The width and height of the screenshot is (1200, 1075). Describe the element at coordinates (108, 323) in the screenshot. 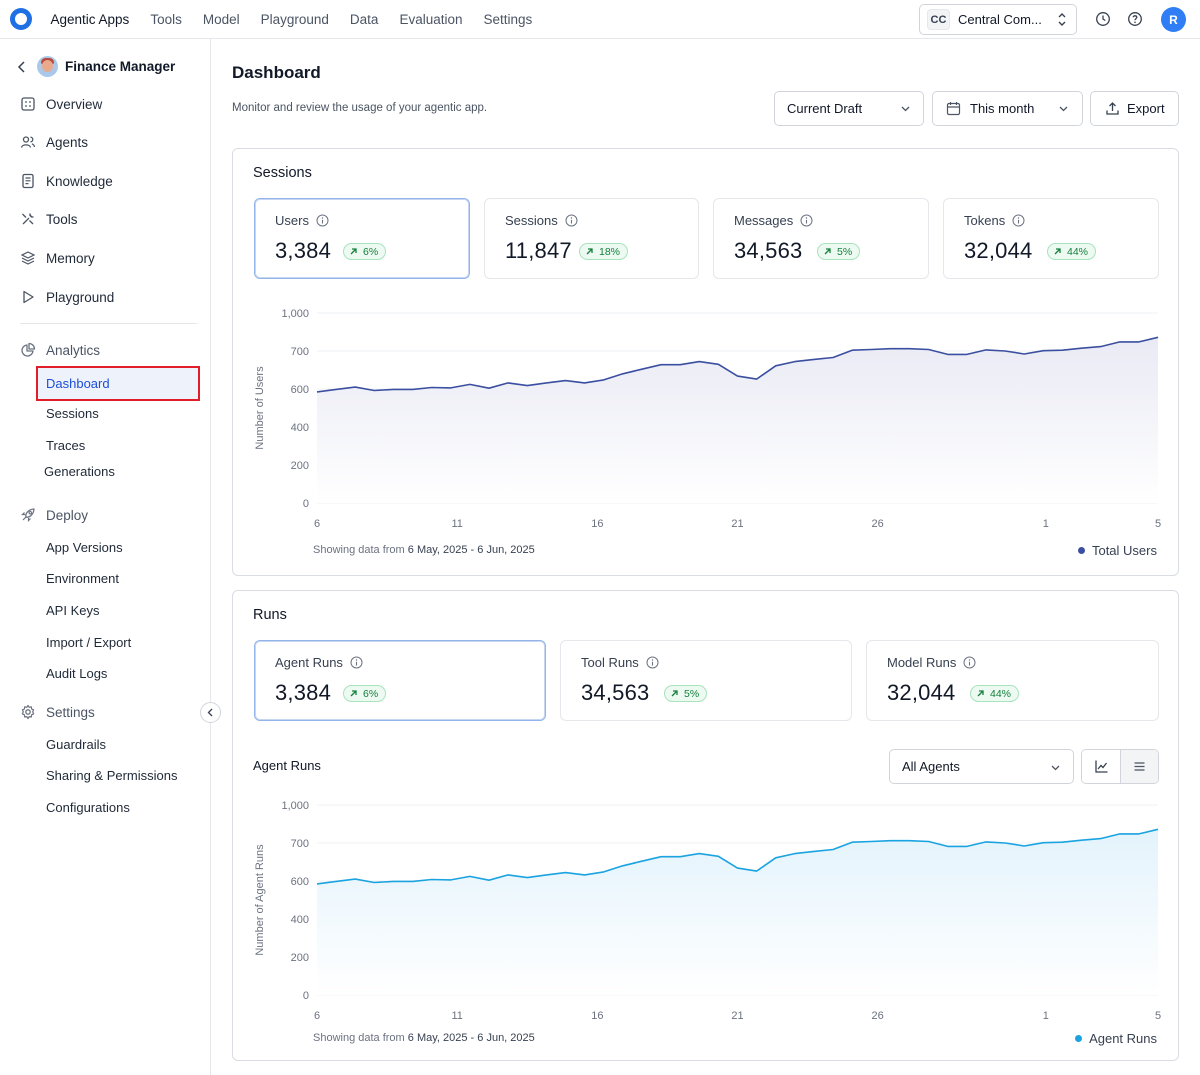

I see `sidebar-divider` at that location.